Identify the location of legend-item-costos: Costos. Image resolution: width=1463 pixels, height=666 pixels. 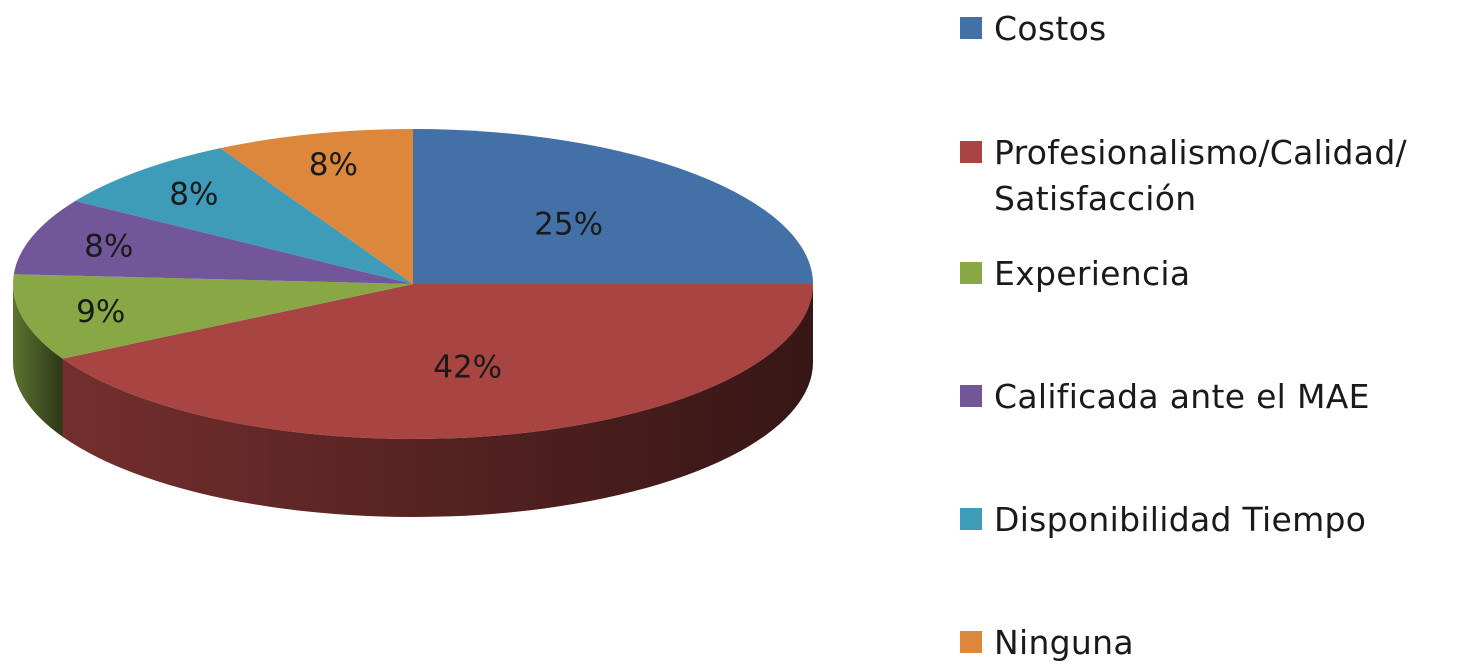
(1197, 29).